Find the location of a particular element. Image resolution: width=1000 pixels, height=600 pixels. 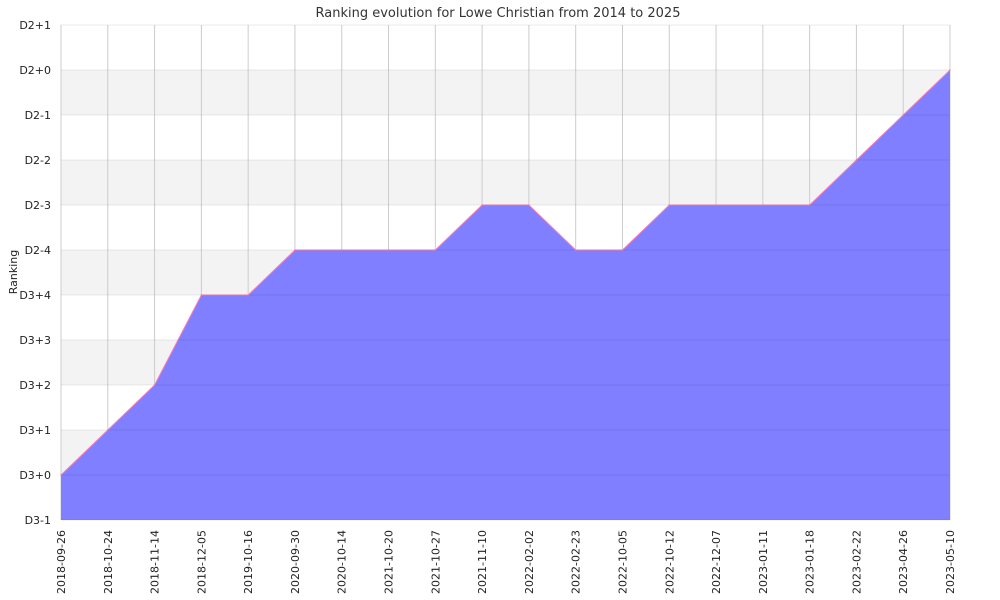

x-tick-label: 2018-09-26 is located at coordinates (61, 562).